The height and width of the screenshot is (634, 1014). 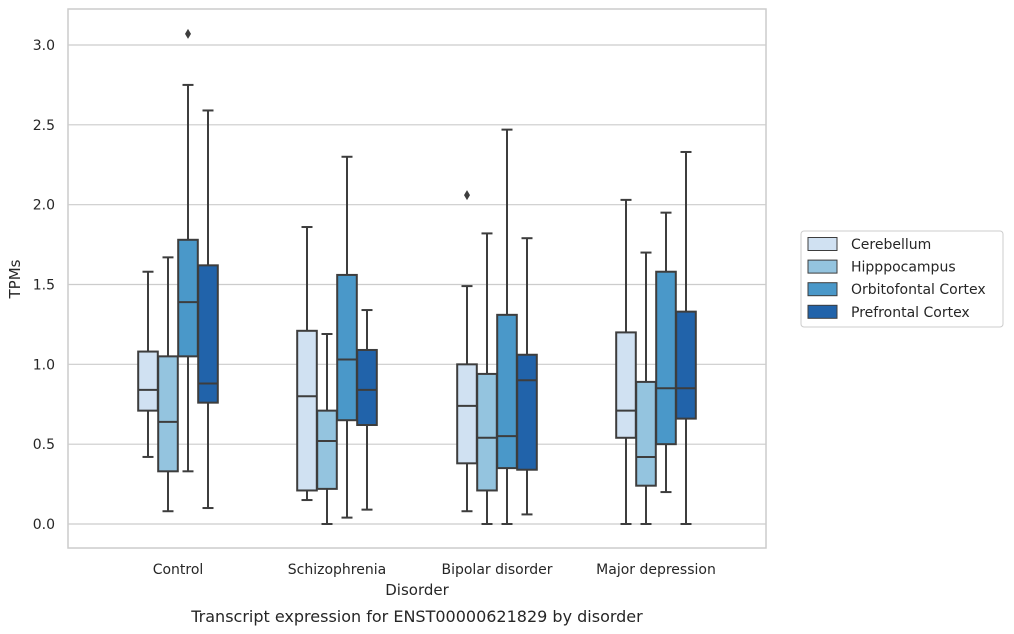 What do you see at coordinates (337, 570) in the screenshot?
I see `x-tick-label: Schizophrenia` at bounding box center [337, 570].